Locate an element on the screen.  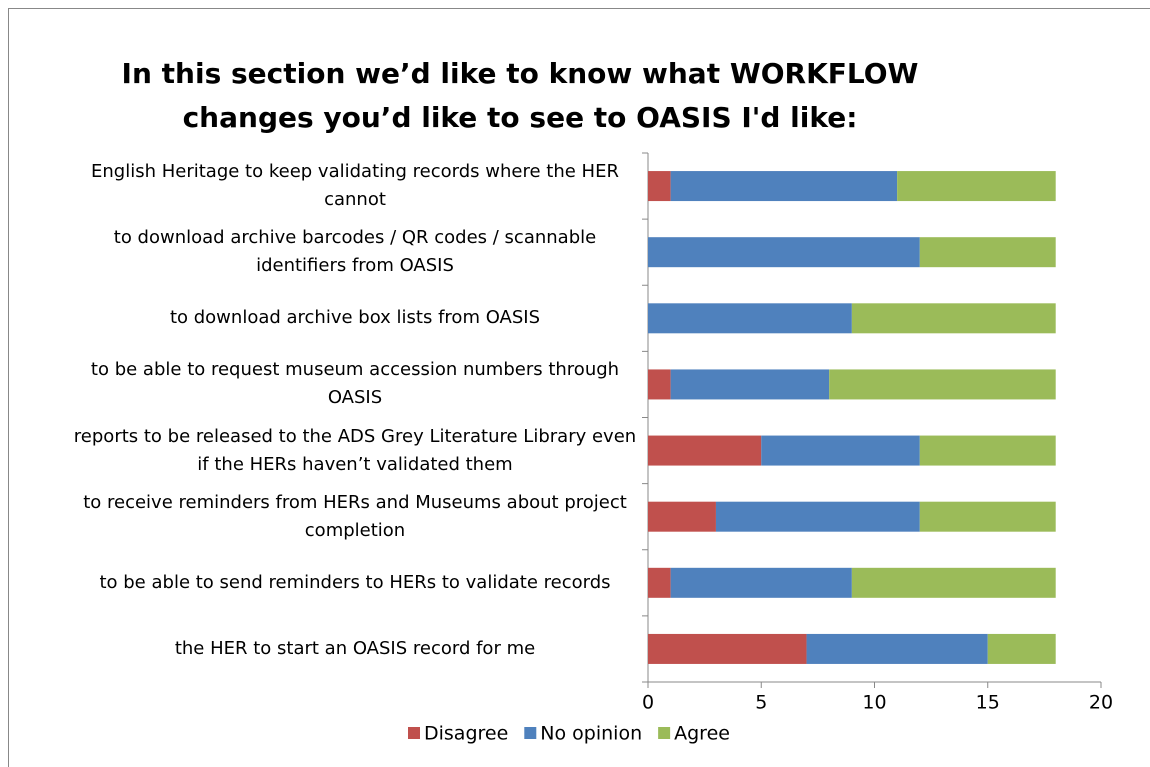
x-tick-label: 20 is located at coordinates (1101, 703).